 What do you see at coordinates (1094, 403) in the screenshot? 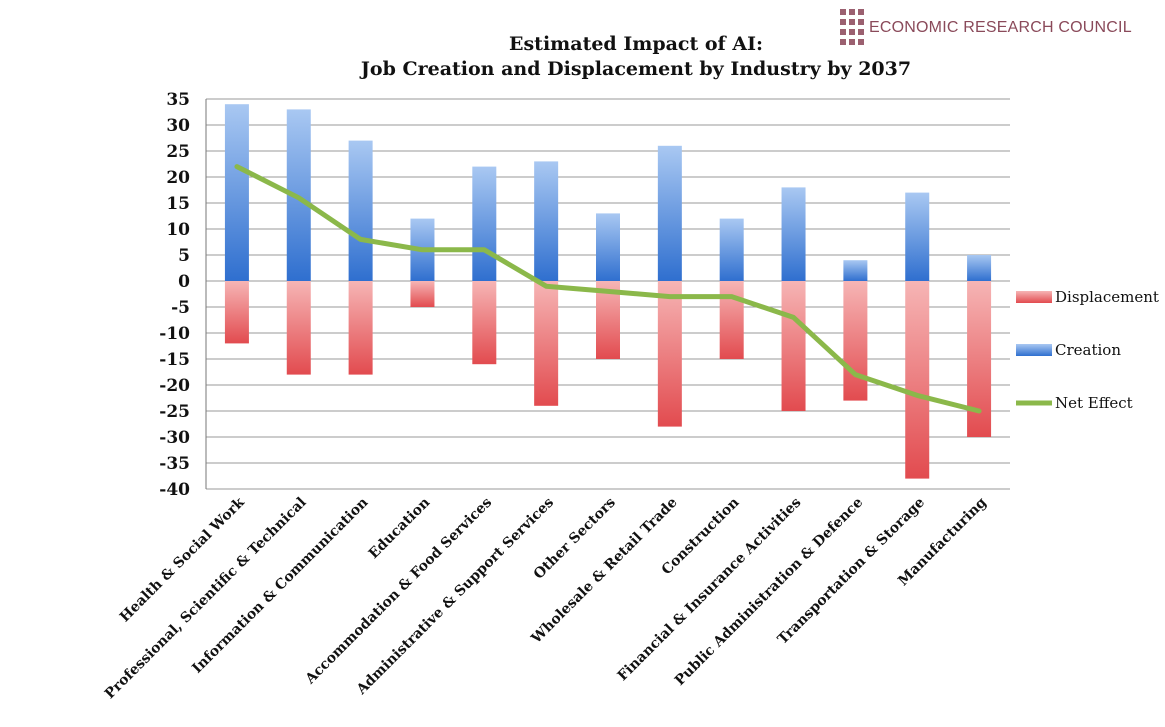
I see `legend-label-net-effect: Net Effect` at bounding box center [1094, 403].